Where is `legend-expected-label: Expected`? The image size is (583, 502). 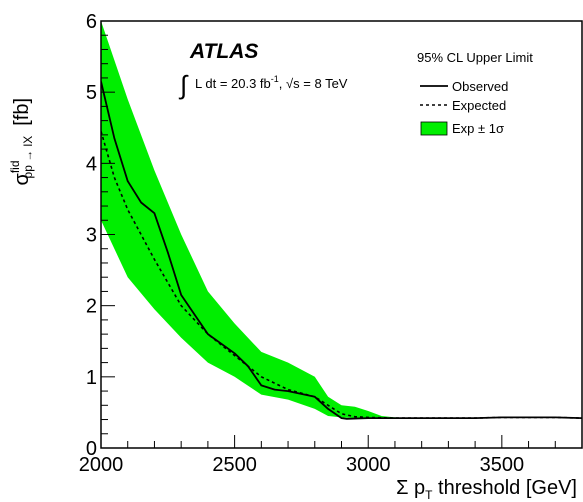
legend-expected-label: Expected is located at coordinates (479, 105).